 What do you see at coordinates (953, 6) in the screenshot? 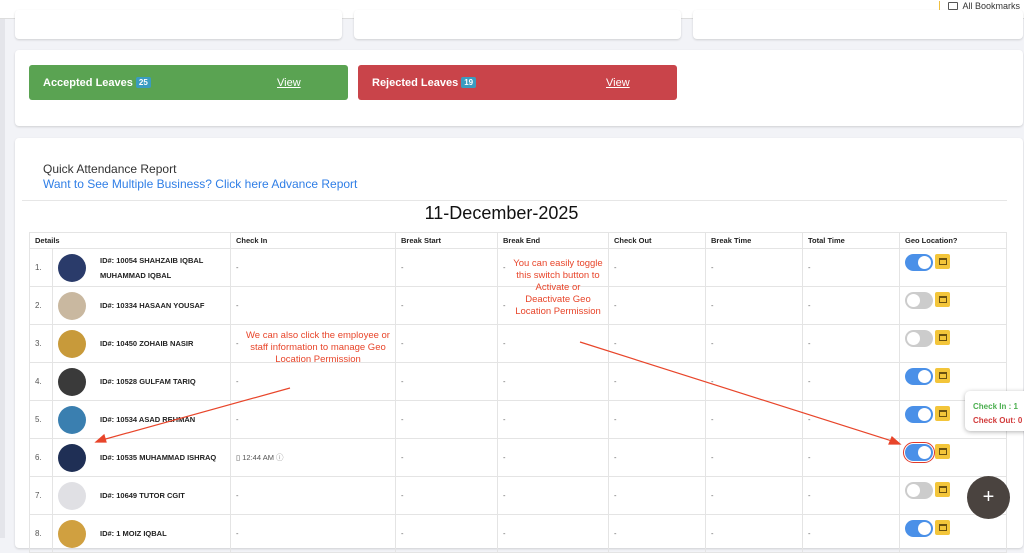
I see `folder-icon` at bounding box center [953, 6].